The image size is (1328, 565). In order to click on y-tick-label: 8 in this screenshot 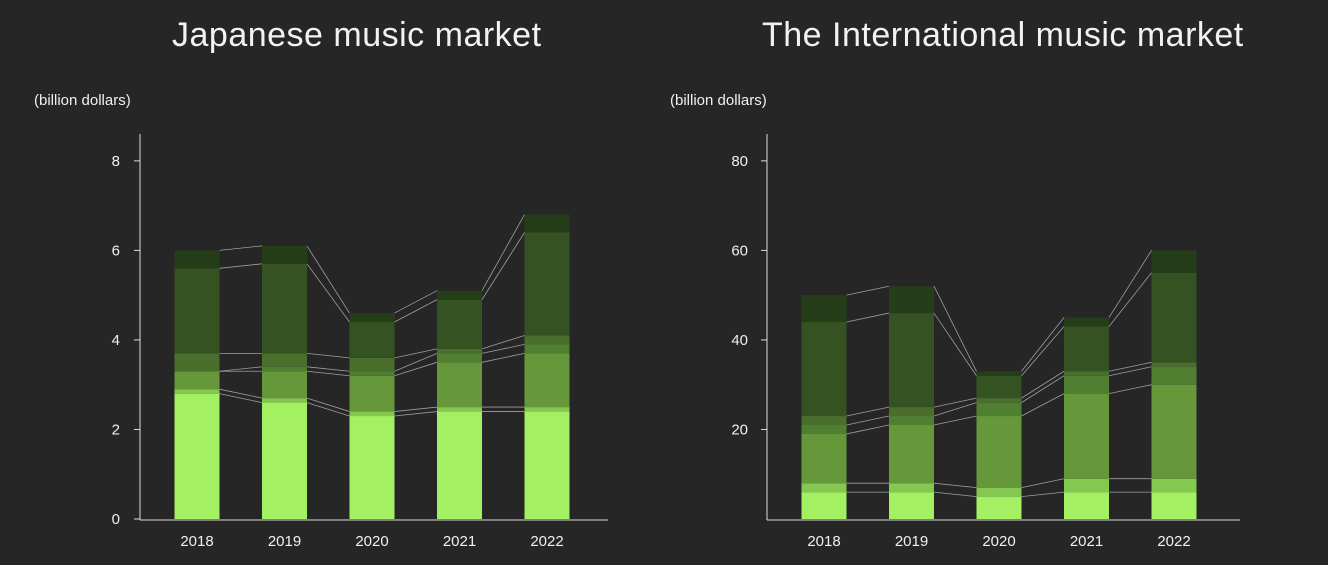, I will do `click(116, 161)`.